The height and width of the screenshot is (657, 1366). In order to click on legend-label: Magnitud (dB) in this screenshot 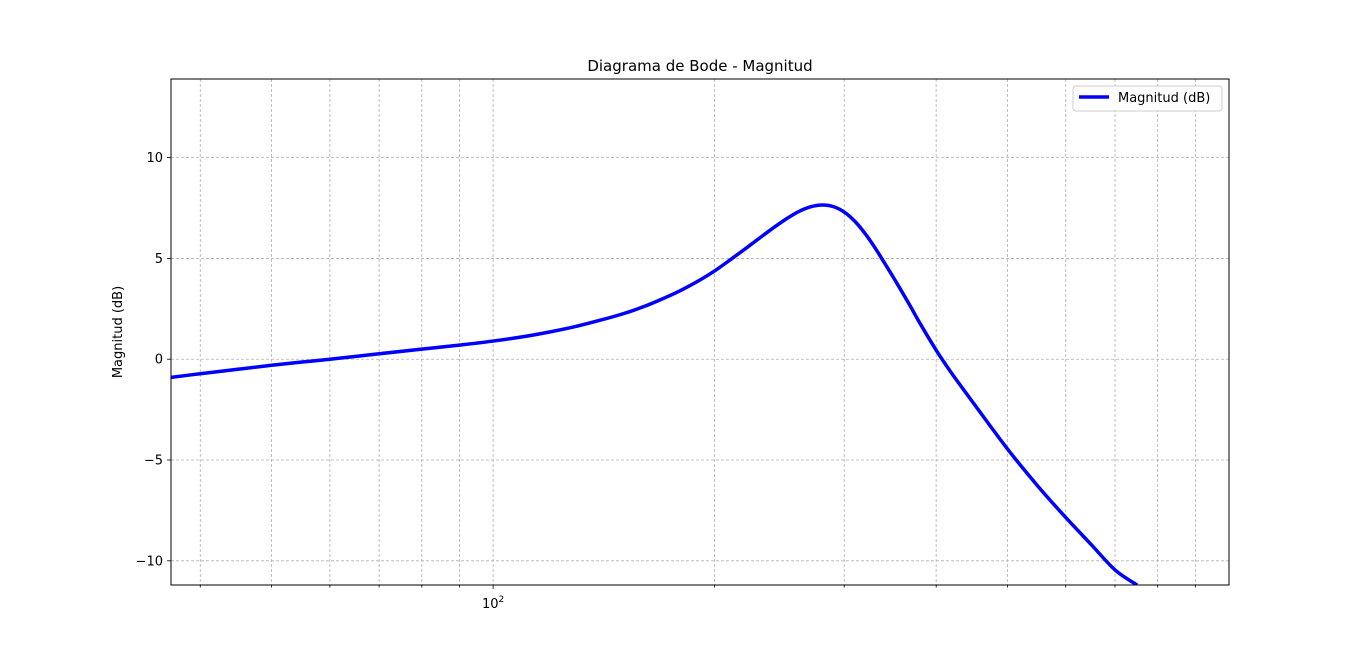, I will do `click(1164, 98)`.